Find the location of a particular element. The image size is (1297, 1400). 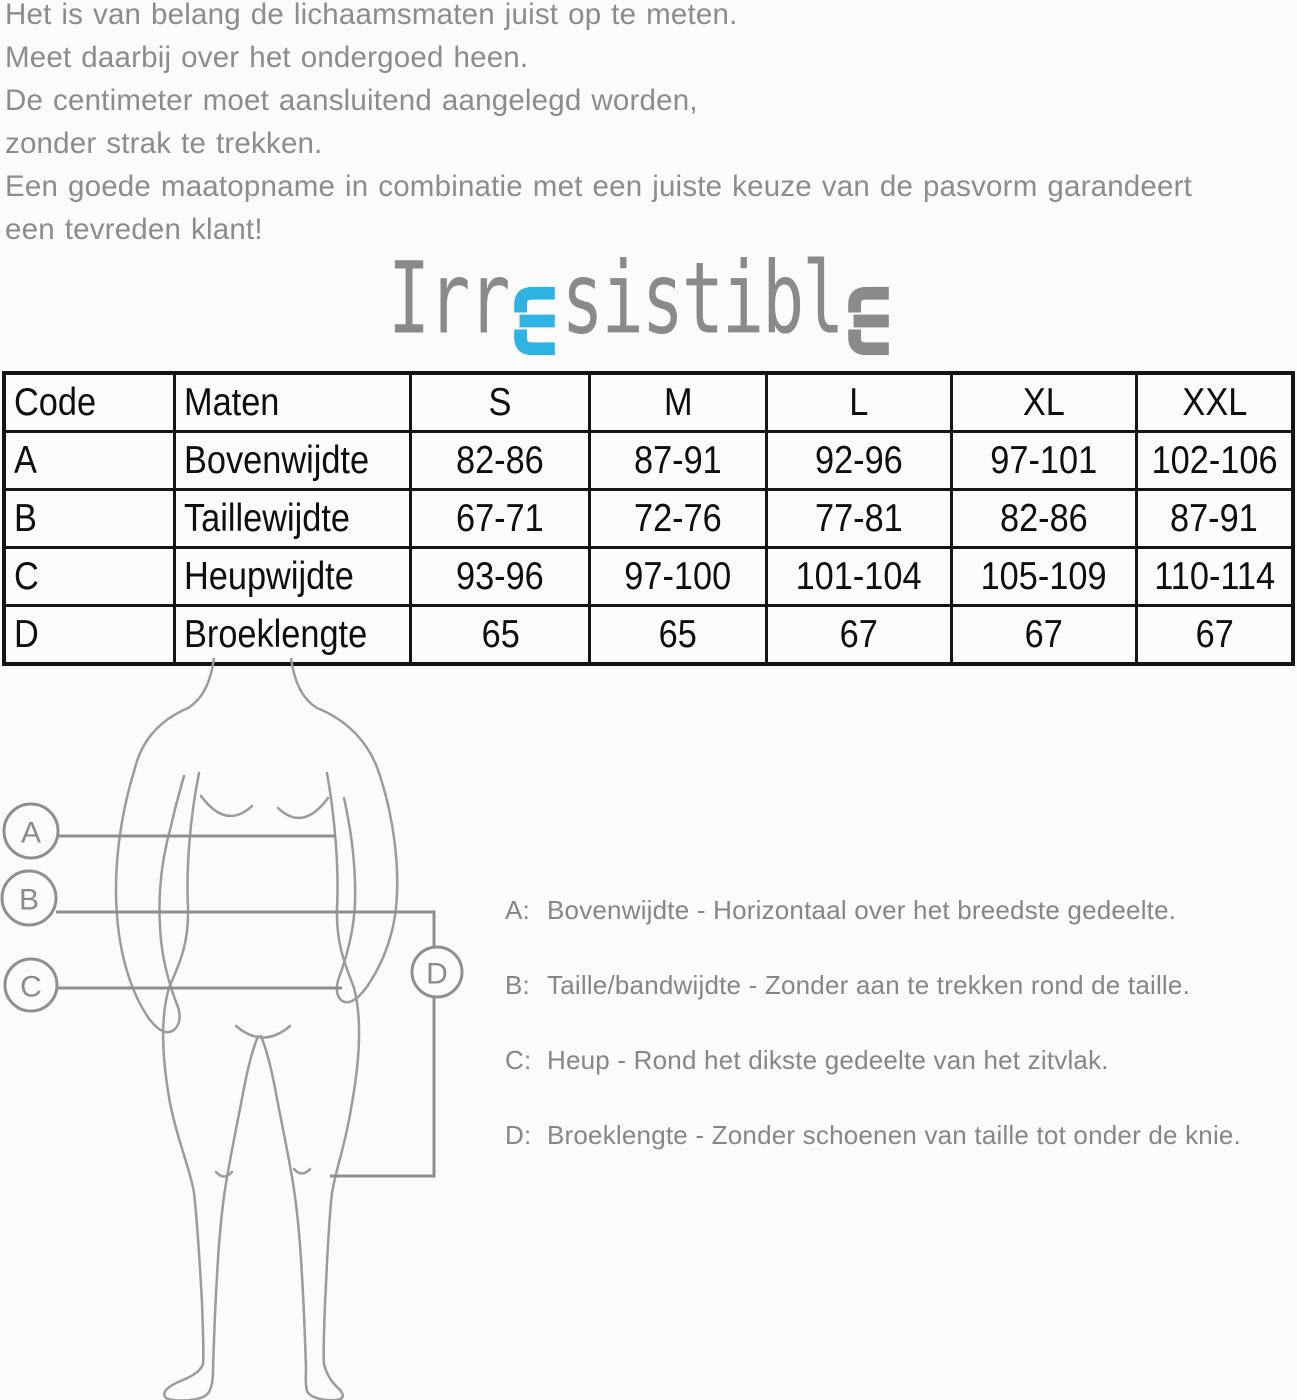

col-header-xxl: XXL is located at coordinates (1214, 402).